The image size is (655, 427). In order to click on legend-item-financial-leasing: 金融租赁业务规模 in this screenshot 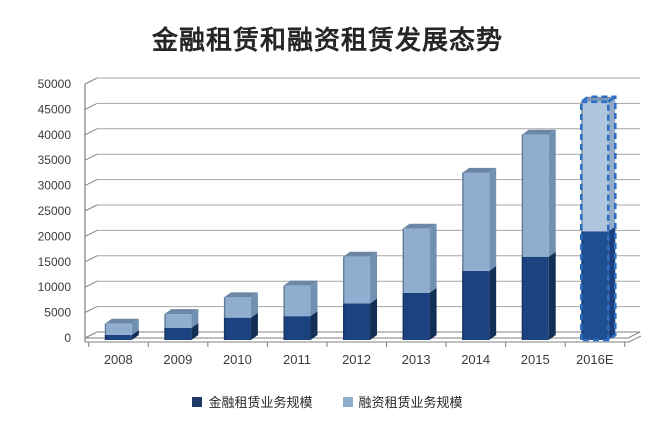, I will do `click(252, 401)`.